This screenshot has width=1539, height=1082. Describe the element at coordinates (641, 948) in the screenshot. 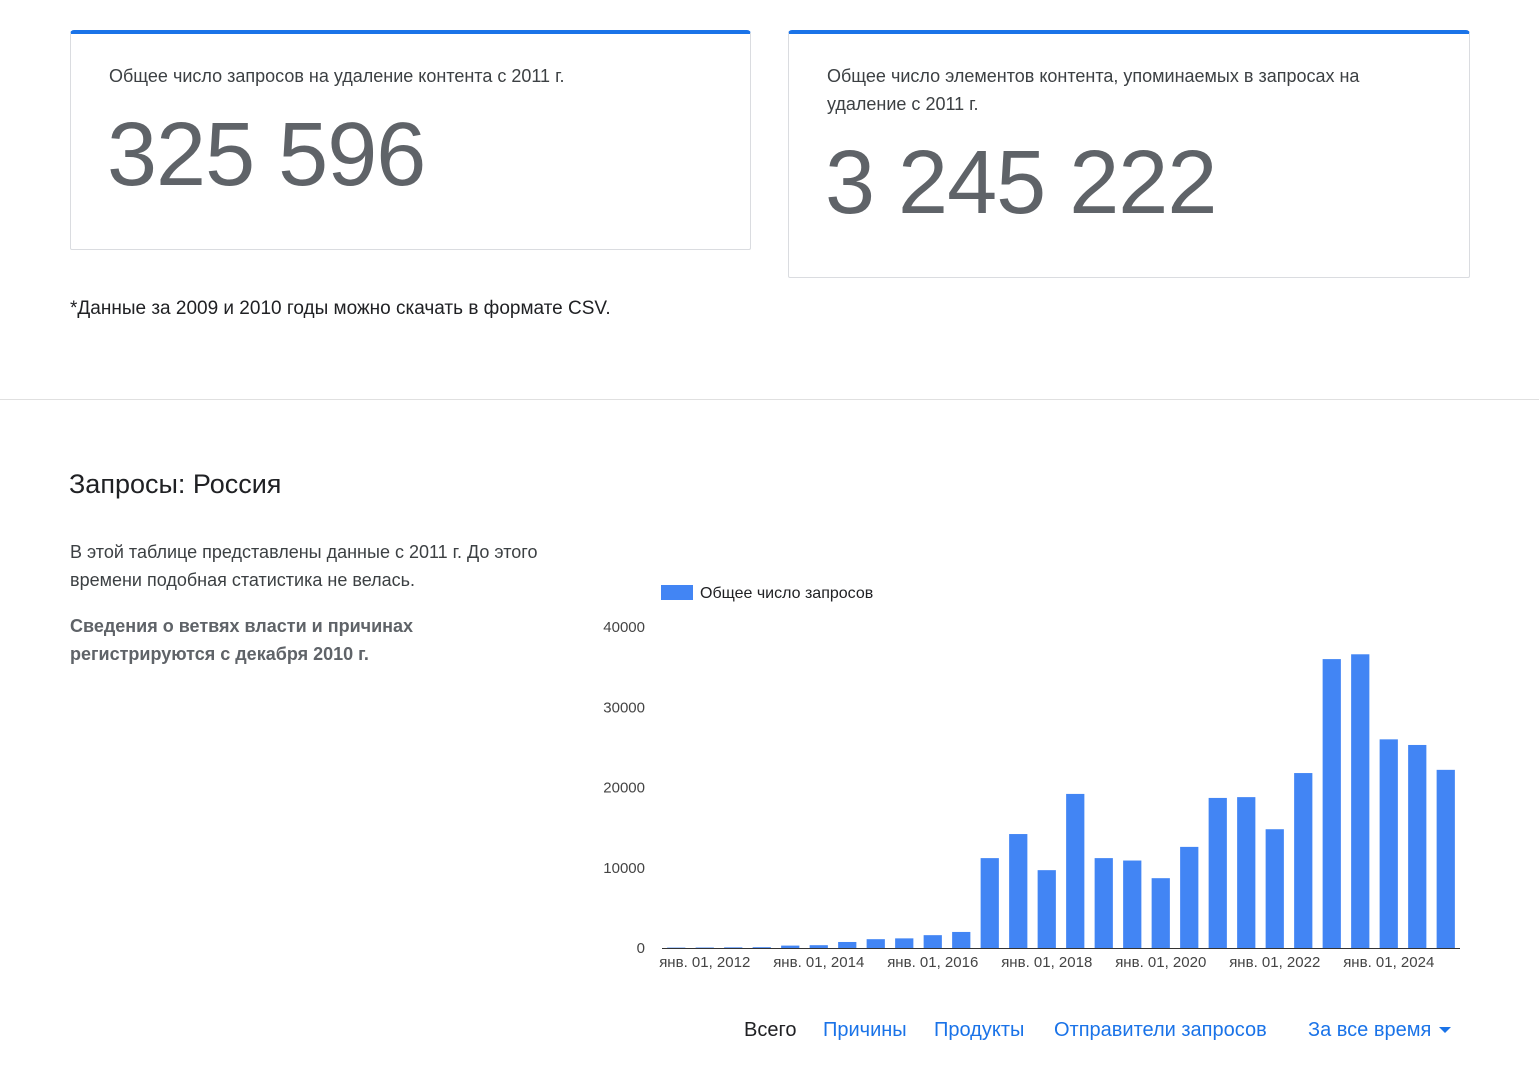

I see `y-tick-label: 0` at that location.